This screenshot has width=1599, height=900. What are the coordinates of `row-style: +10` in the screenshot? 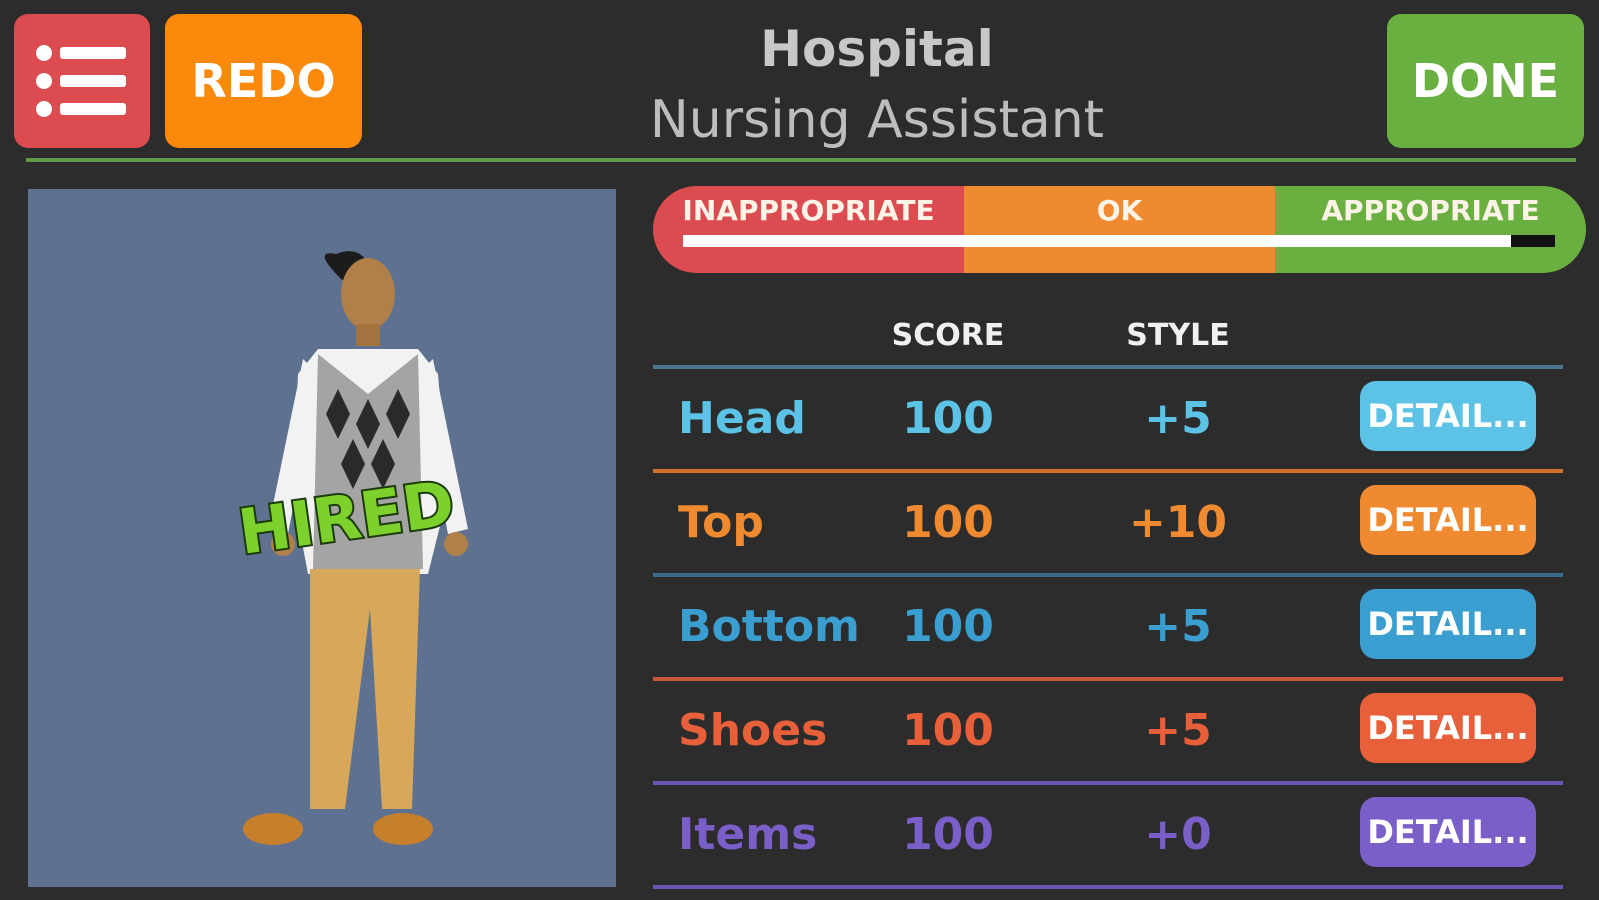 It's located at (1178, 522).